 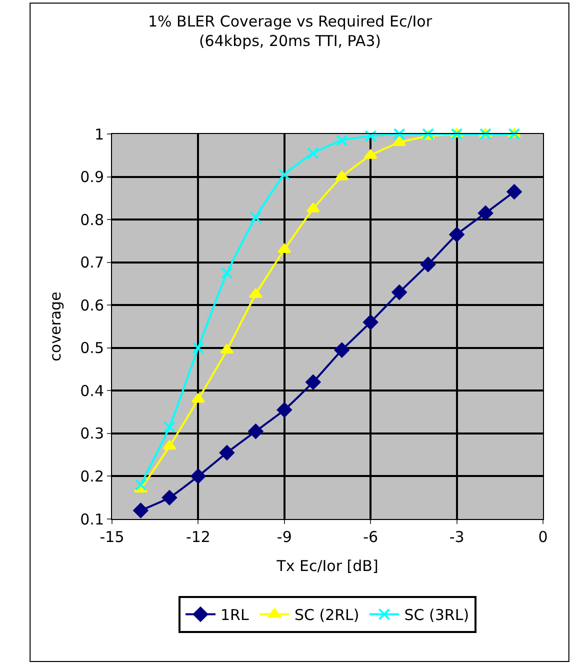 I want to click on legend-label: SC (3RL), so click(x=437, y=615).